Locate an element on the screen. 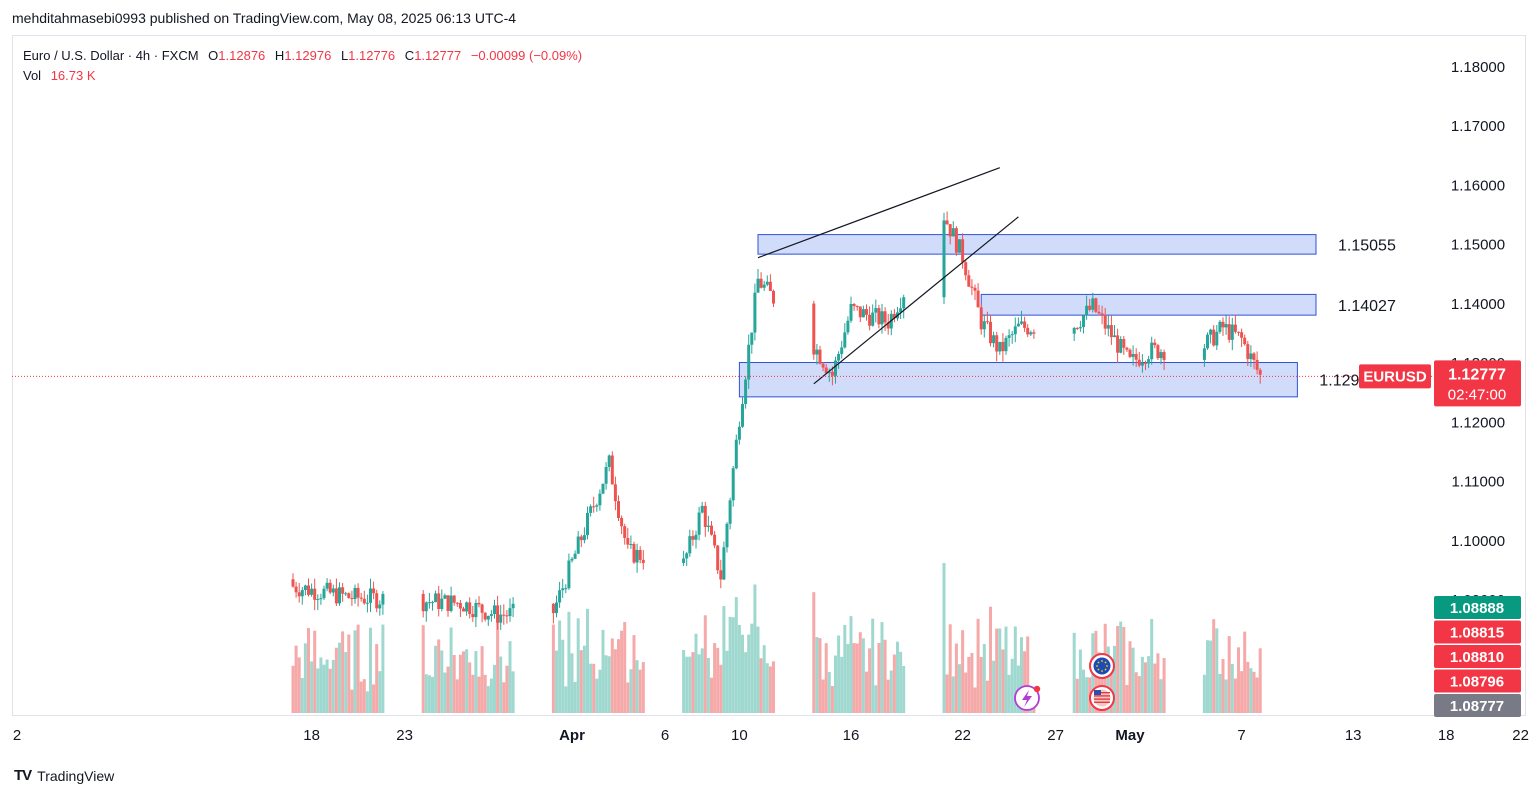  volume-layer is located at coordinates (776, 638).